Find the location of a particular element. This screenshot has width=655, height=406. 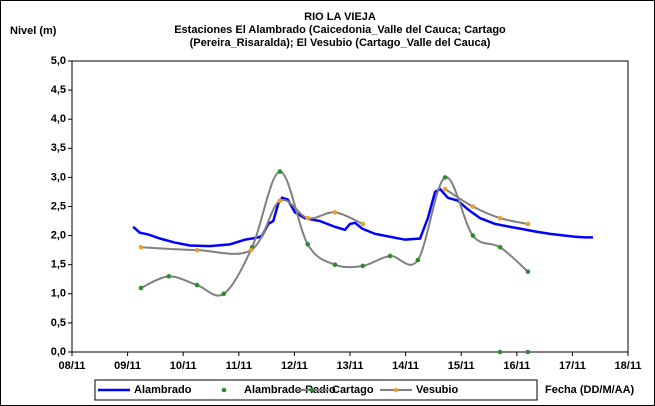

y-tick-label: 0,5 is located at coordinates (58, 323).